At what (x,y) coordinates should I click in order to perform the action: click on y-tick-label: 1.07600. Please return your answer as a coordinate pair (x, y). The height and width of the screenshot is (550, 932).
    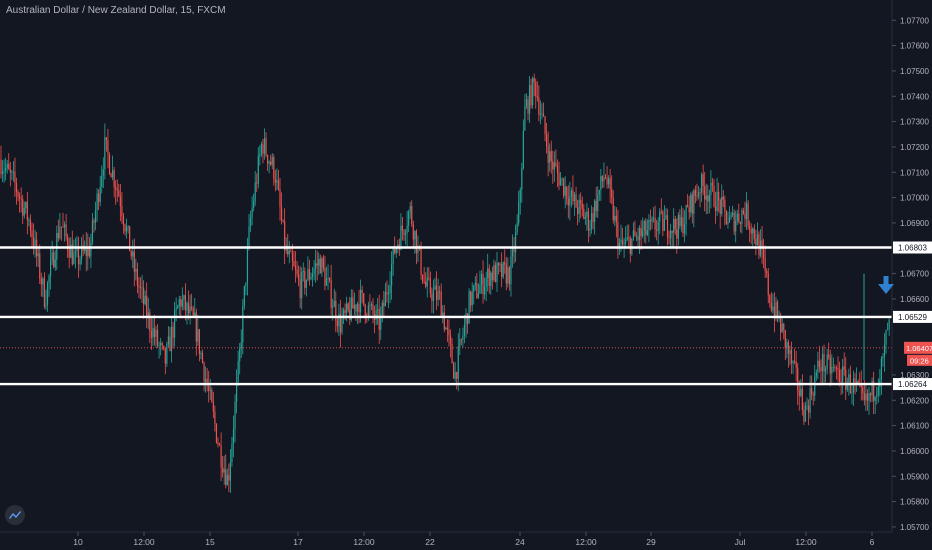
    Looking at the image, I should click on (914, 46).